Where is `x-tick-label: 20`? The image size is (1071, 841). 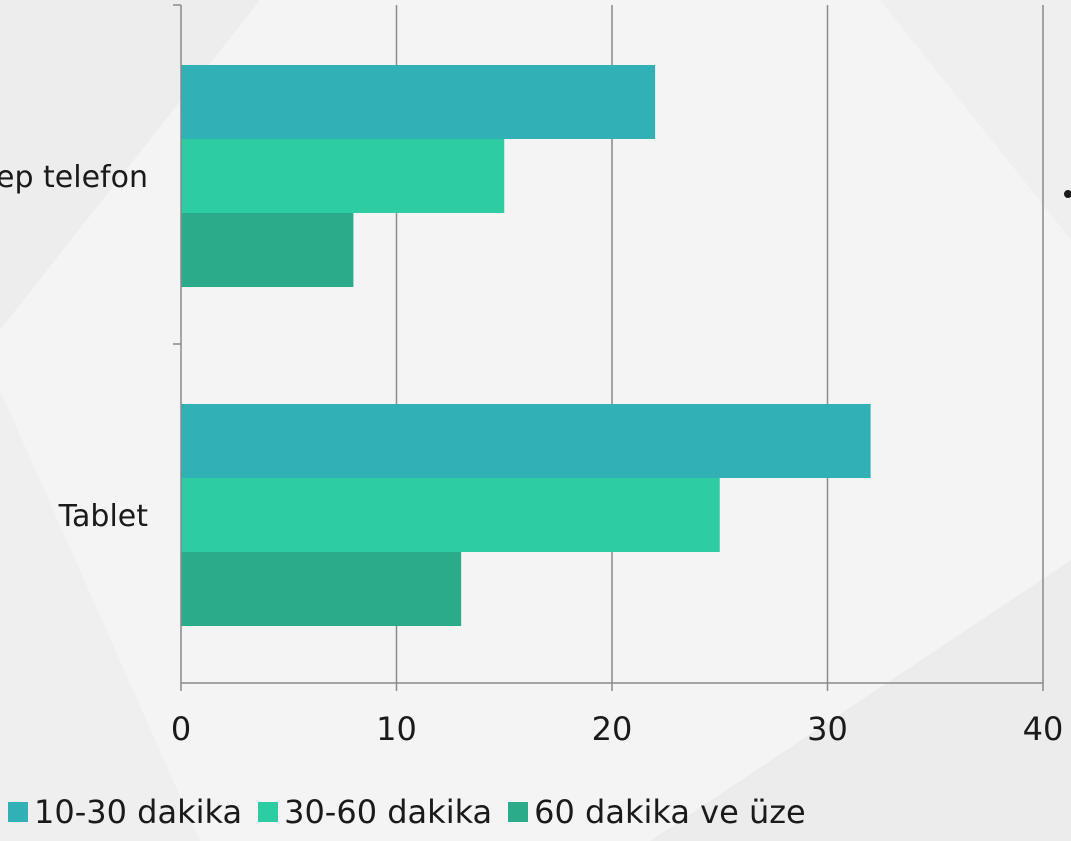
x-tick-label: 20 is located at coordinates (612, 729).